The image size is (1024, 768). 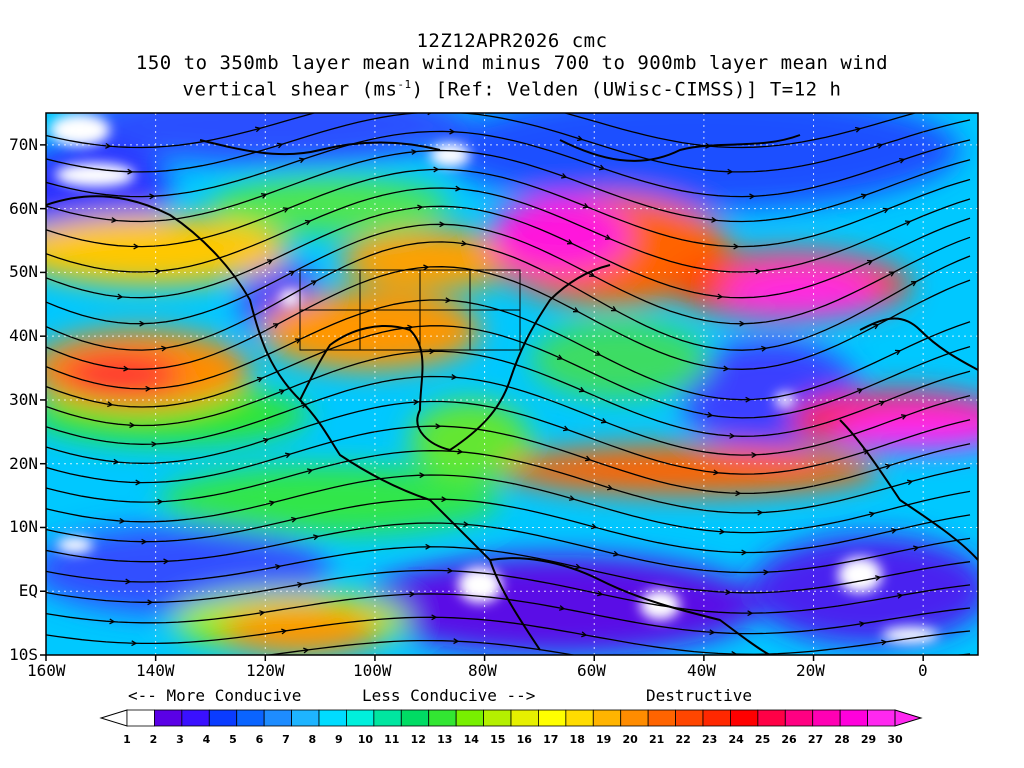 What do you see at coordinates (512, 41) in the screenshot?
I see `title-line-1: 12Z12APR2026 cmc` at bounding box center [512, 41].